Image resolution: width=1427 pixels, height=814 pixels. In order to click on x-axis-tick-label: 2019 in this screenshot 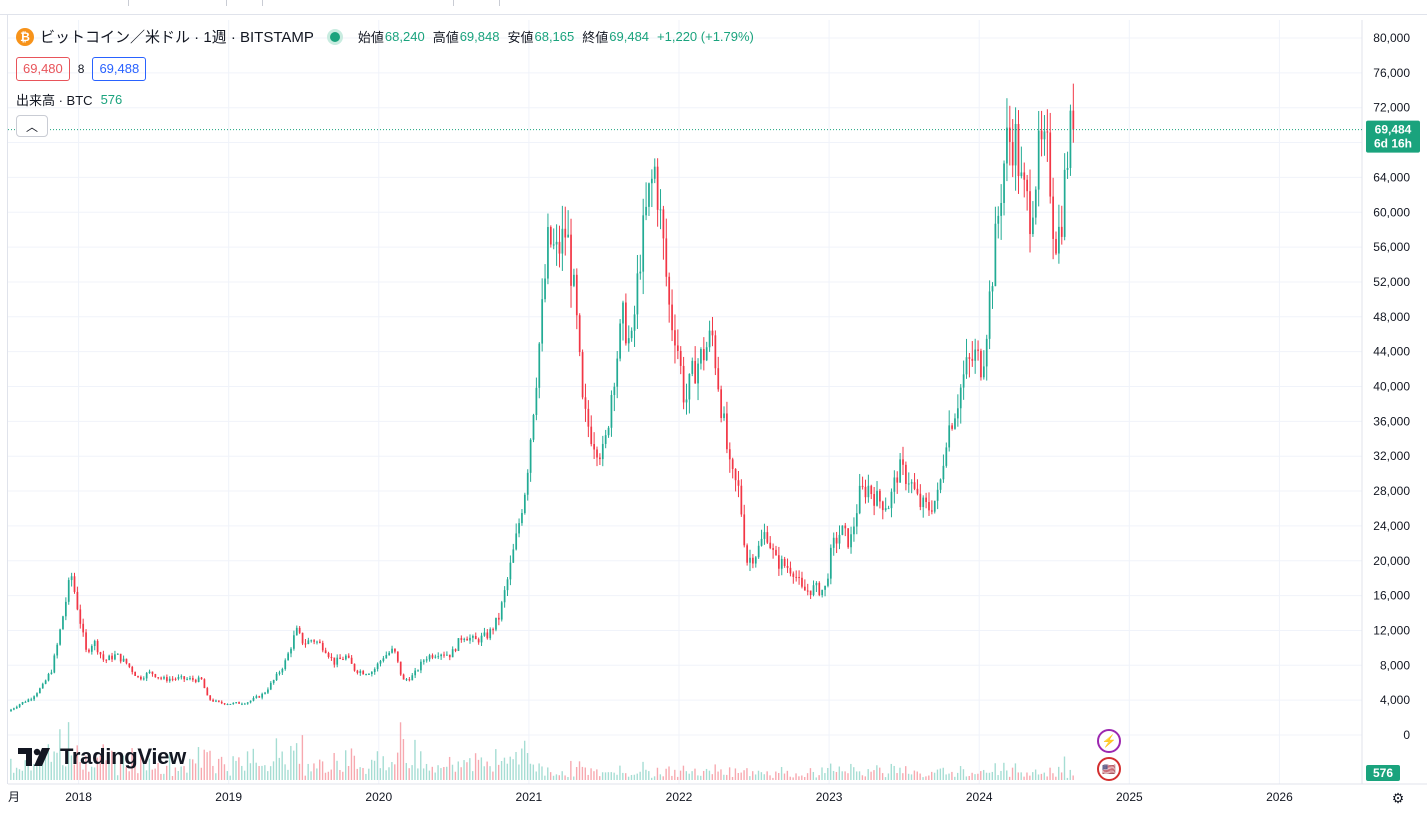, I will do `click(228, 797)`.